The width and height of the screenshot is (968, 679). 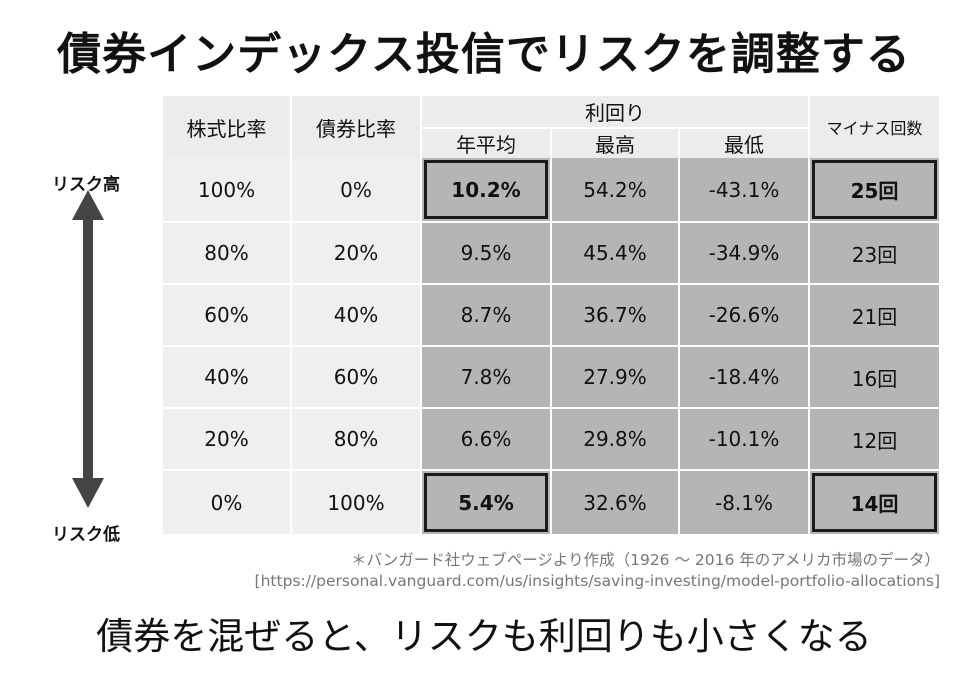 What do you see at coordinates (615, 439) in the screenshot?
I see `max-cell: 29.8%` at bounding box center [615, 439].